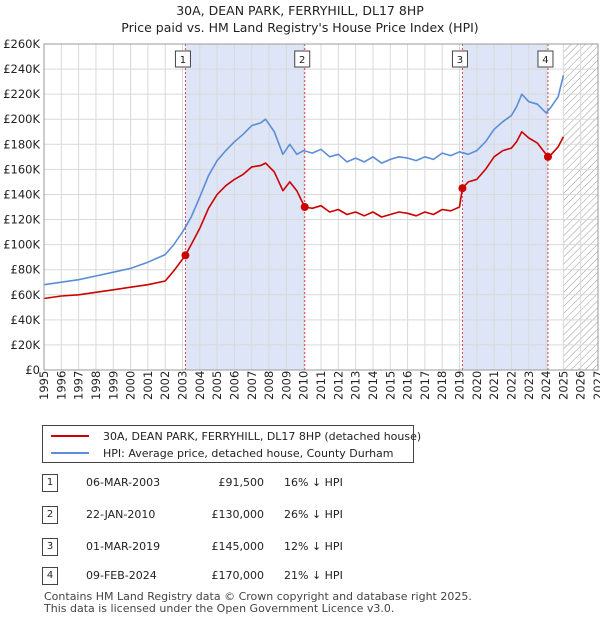 This screenshot has height=620, width=600. I want to click on x-tick-label: 2018, so click(442, 385).